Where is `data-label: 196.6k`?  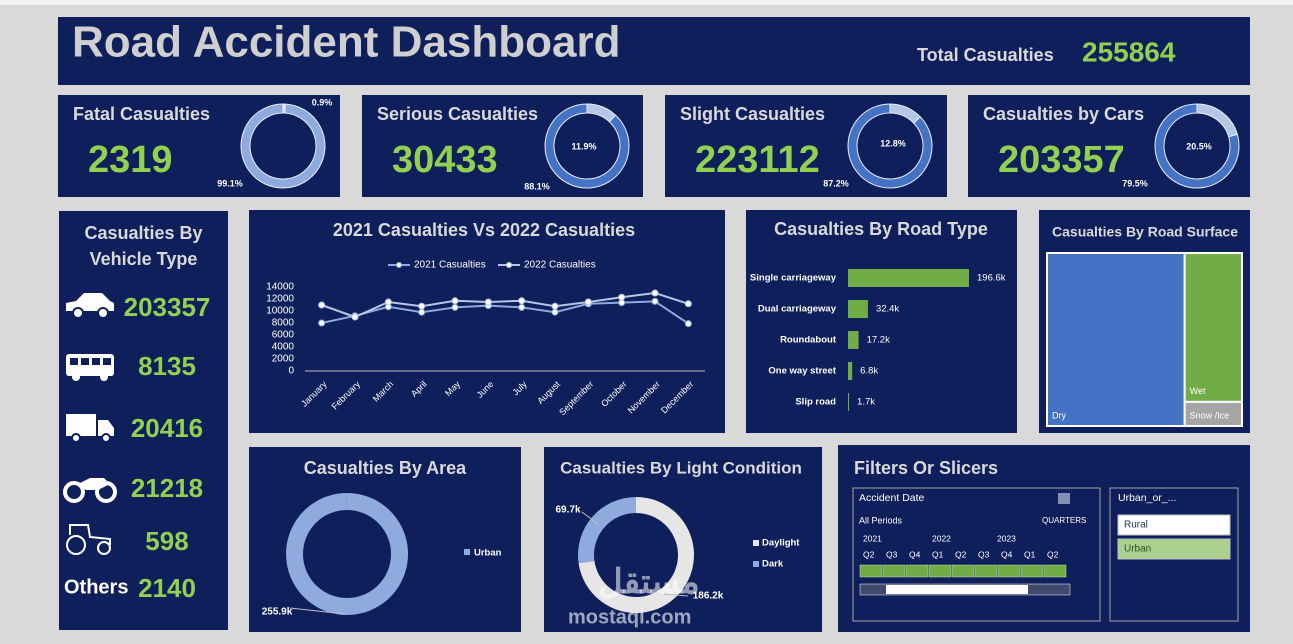 data-label: 196.6k is located at coordinates (991, 278).